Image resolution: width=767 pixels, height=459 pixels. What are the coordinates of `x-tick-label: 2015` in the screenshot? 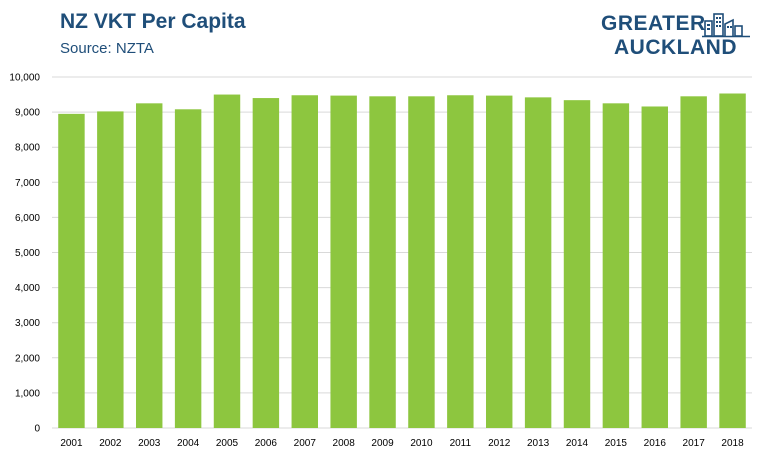 It's located at (616, 443).